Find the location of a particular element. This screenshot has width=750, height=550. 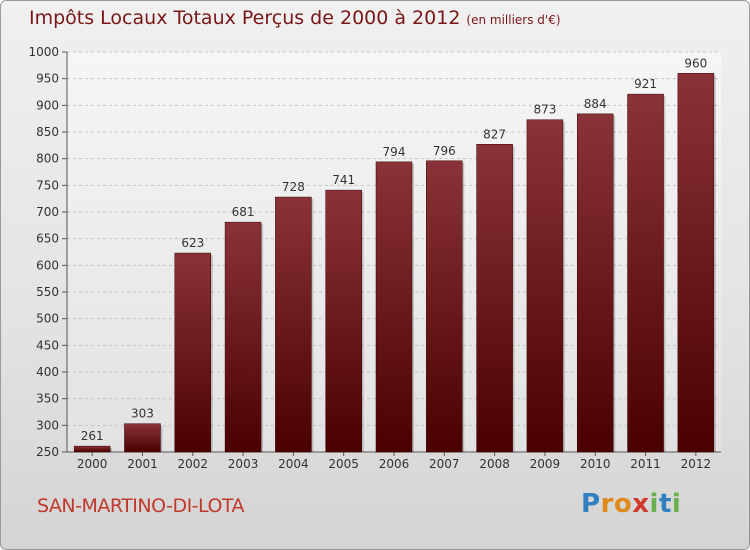

bar-2009 is located at coordinates (545, 286).